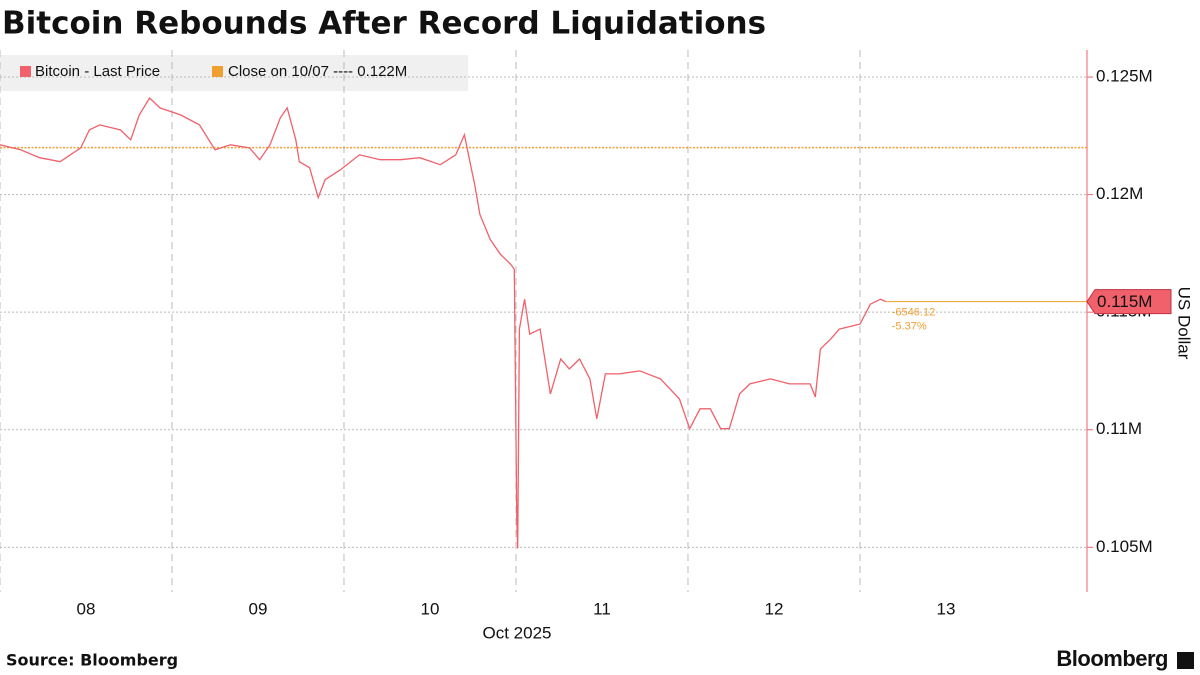 The width and height of the screenshot is (1200, 675). What do you see at coordinates (97, 71) in the screenshot?
I see `legend-label: Bitcoin - Last Price` at bounding box center [97, 71].